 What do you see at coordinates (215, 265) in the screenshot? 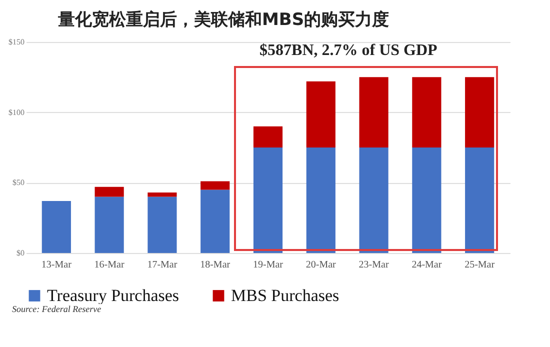
I see `x-tick-label: 18-Mar` at bounding box center [215, 265].